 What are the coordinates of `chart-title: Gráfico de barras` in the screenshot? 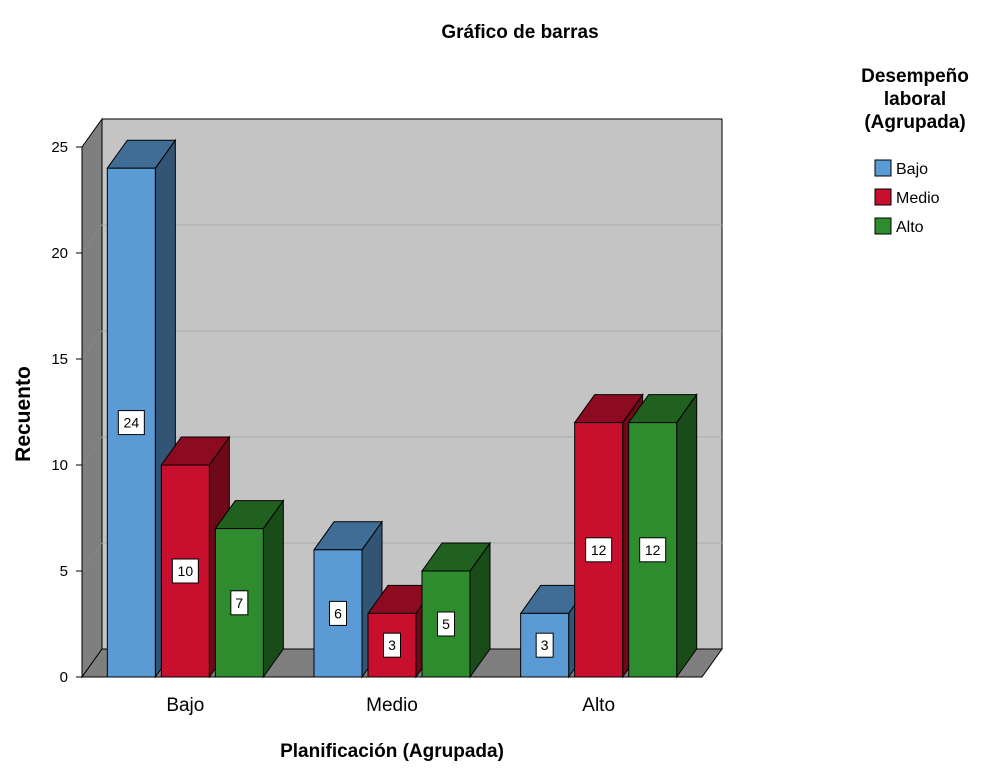 It's located at (519, 32).